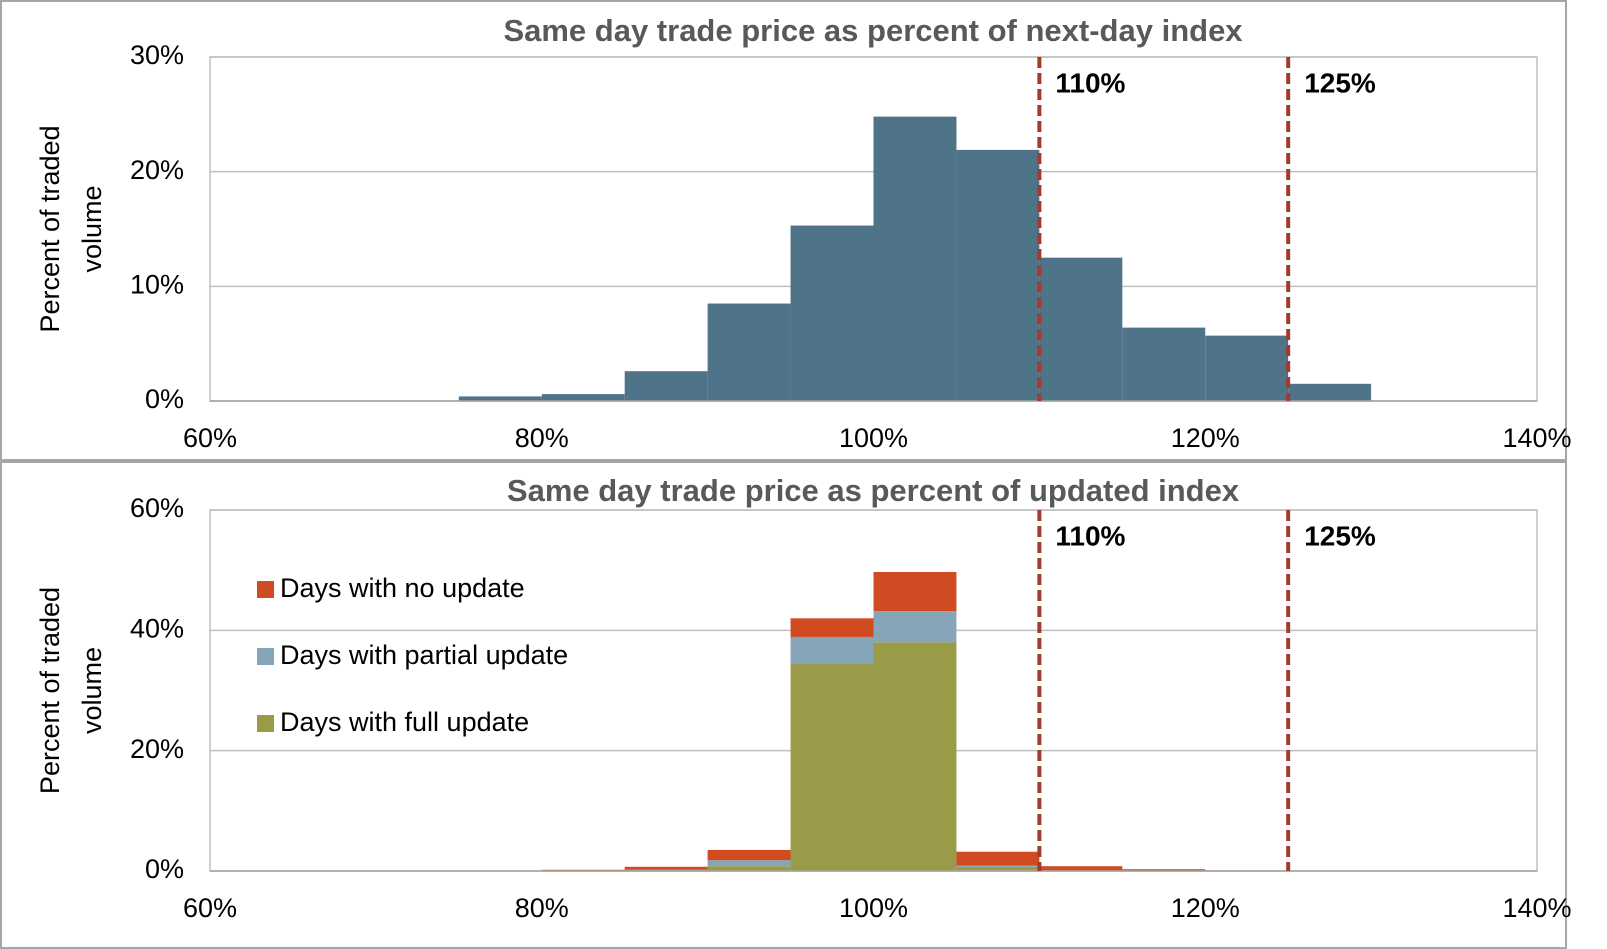 This screenshot has width=1607, height=949. What do you see at coordinates (157, 284) in the screenshot?
I see `y-tick-label: 10%` at bounding box center [157, 284].